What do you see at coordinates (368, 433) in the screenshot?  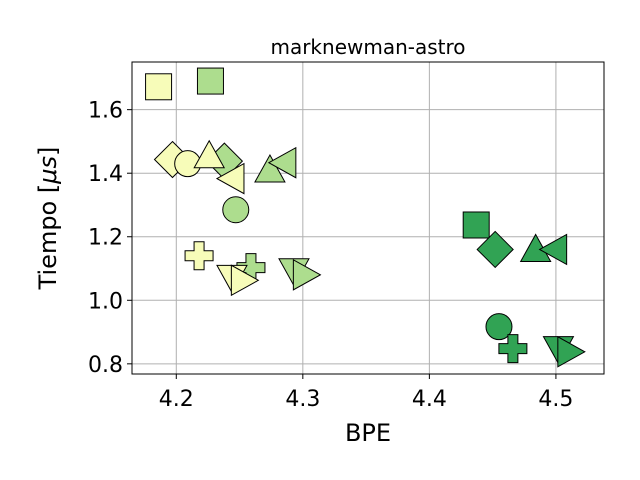 I see `x-axis-label: BPE` at bounding box center [368, 433].